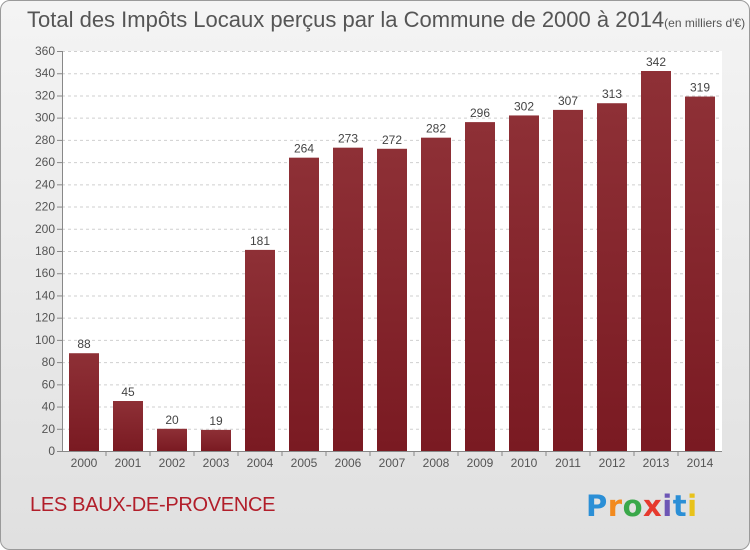  I want to click on y-tick-label: 20, so click(49, 429).